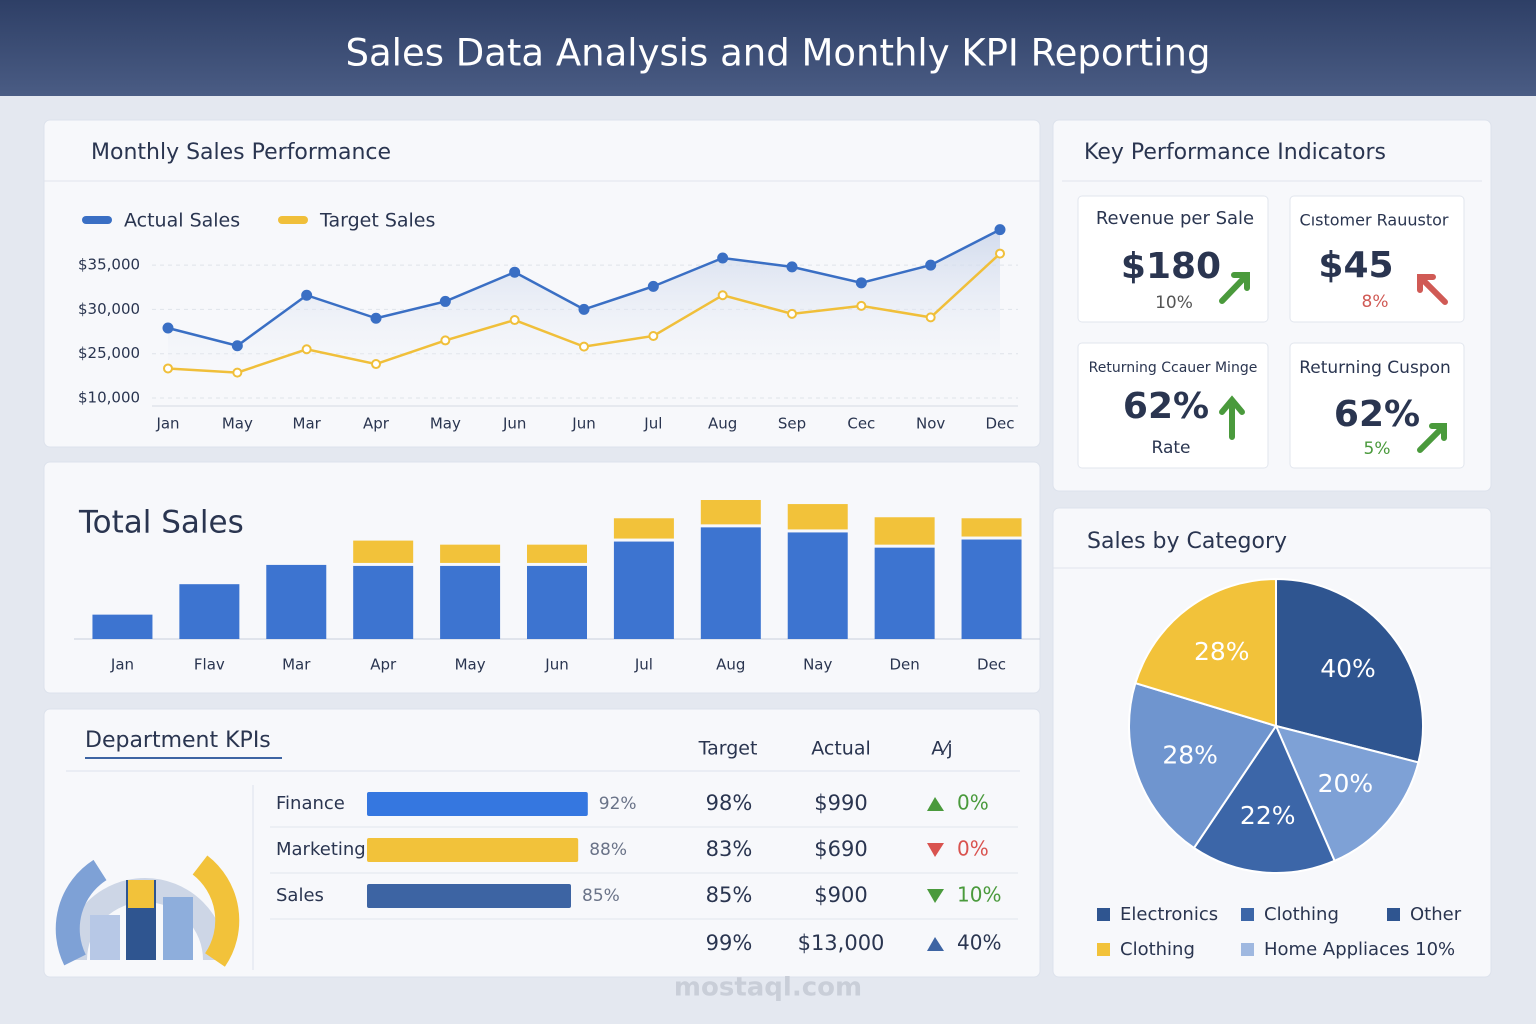 Image resolution: width=1536 pixels, height=1024 pixels. I want to click on progress-label: 85%, so click(601, 896).